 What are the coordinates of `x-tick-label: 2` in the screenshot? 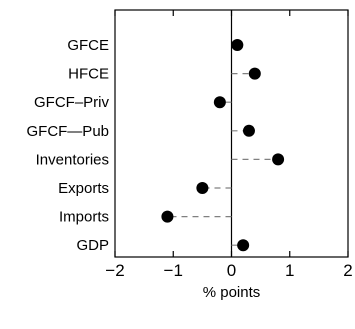 It's located at (347, 270).